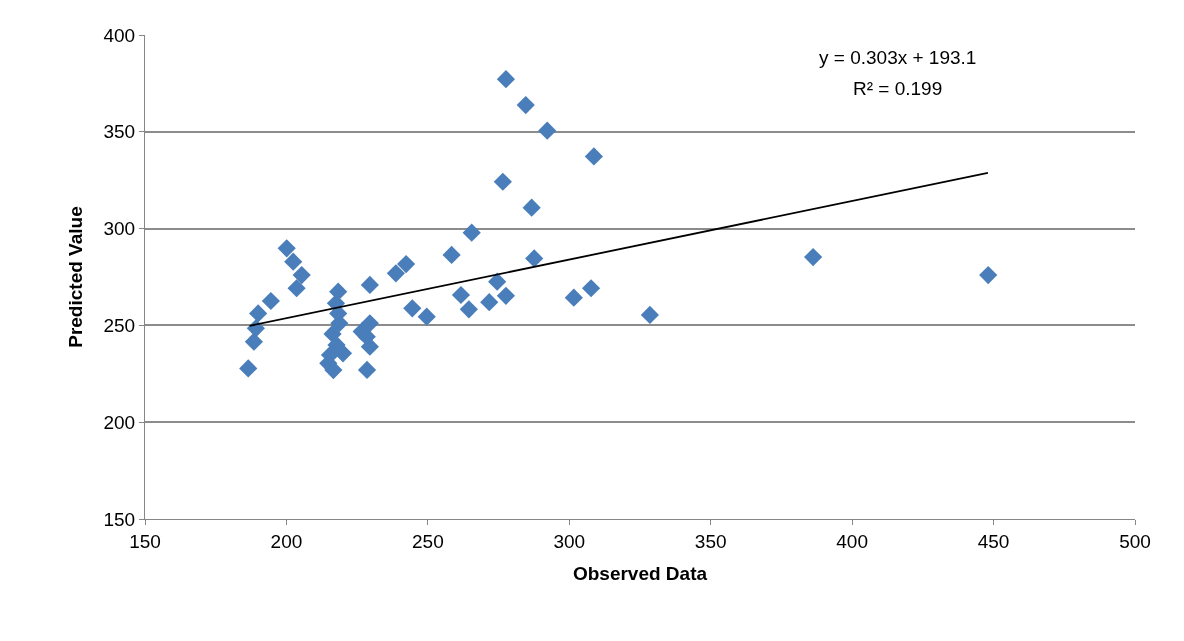 This screenshot has width=1184, height=641. What do you see at coordinates (898, 88) in the screenshot?
I see `annotation: R² = 0.199` at bounding box center [898, 88].